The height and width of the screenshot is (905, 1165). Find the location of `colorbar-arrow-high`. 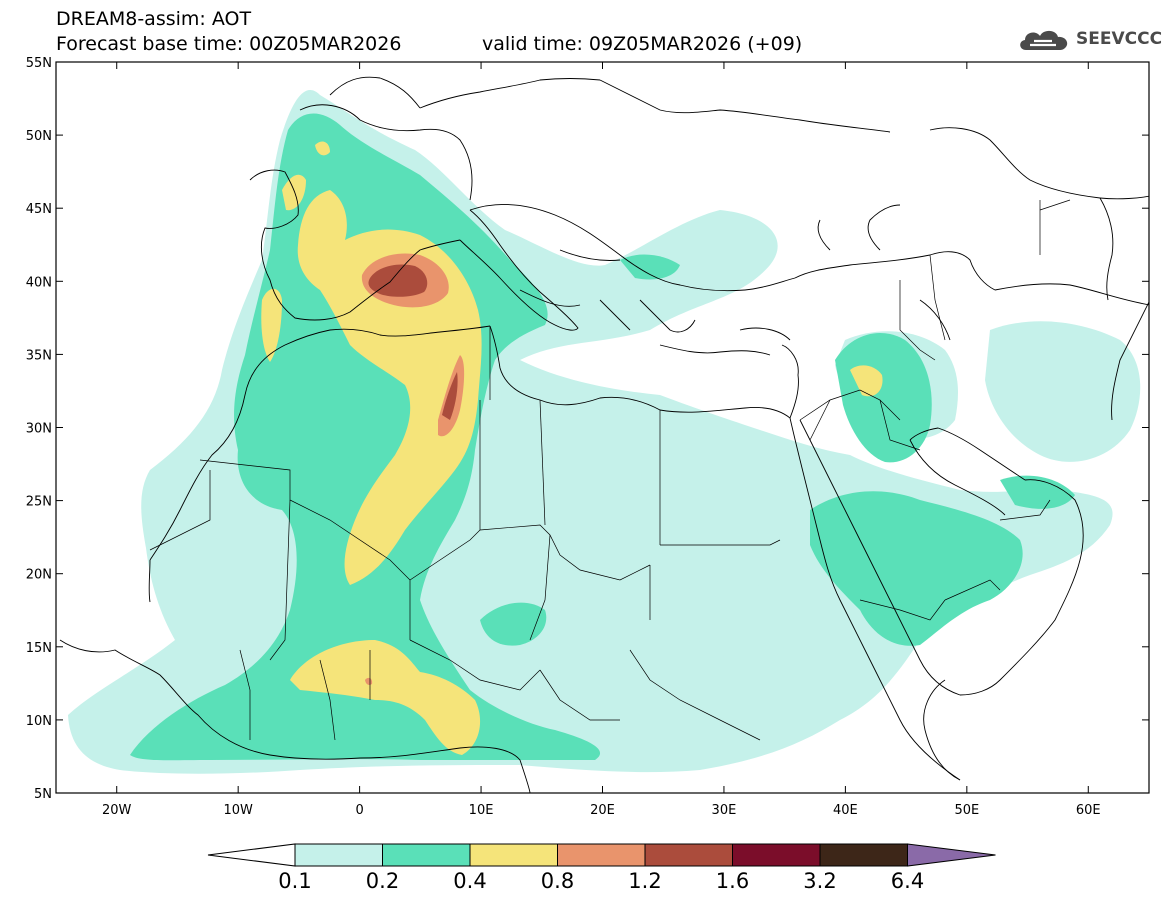

colorbar-arrow-high is located at coordinates (951, 855).